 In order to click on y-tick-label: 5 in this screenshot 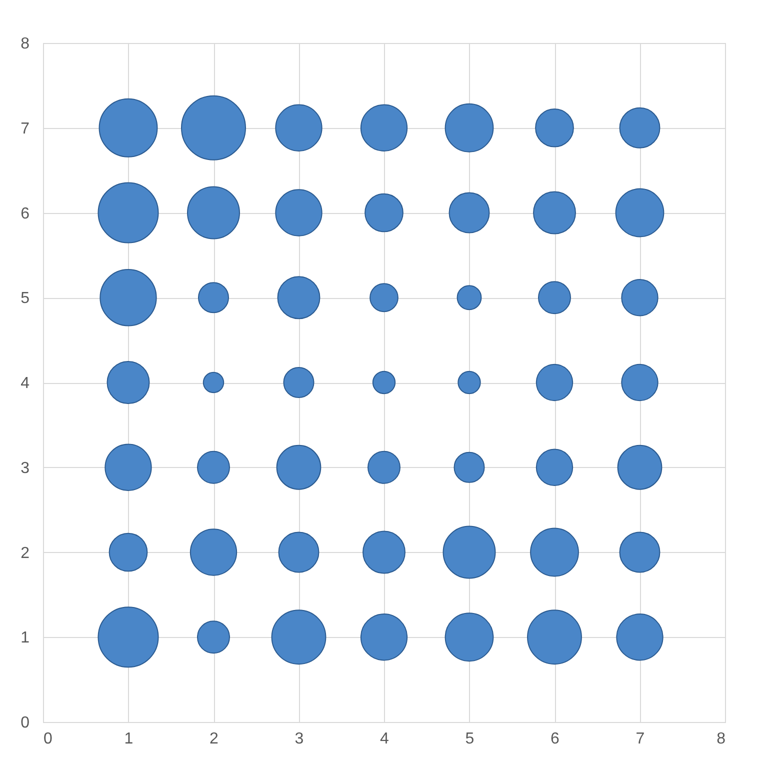, I will do `click(25, 299)`.